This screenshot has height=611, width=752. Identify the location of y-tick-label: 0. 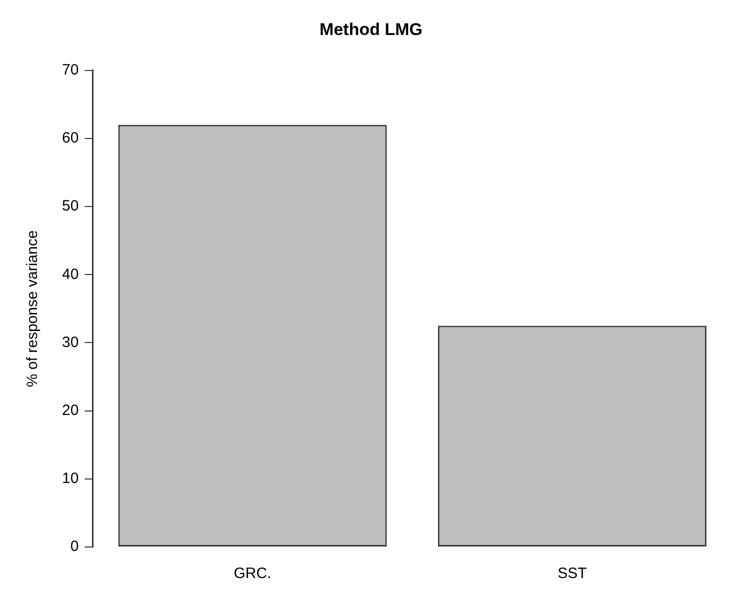
(74, 547).